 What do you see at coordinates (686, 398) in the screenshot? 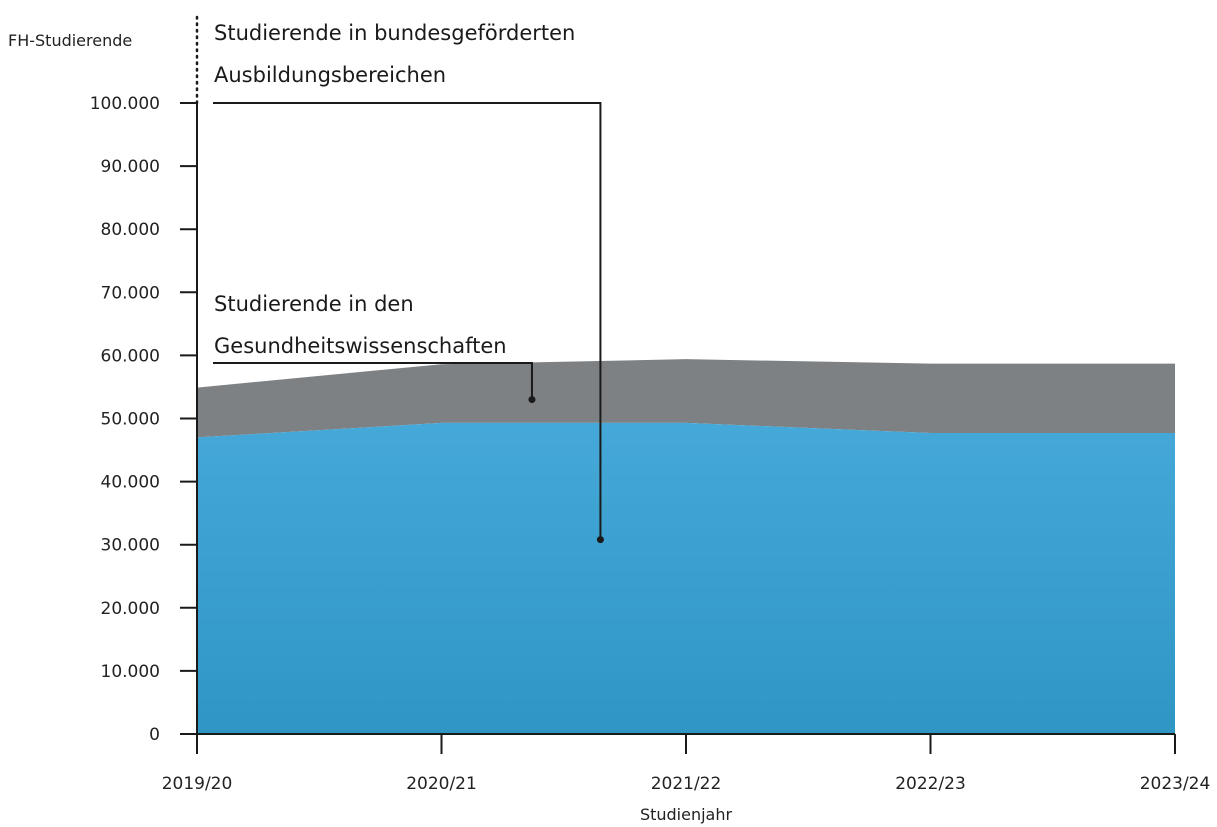
I see `area-series-gesundheitswissenschaften` at bounding box center [686, 398].